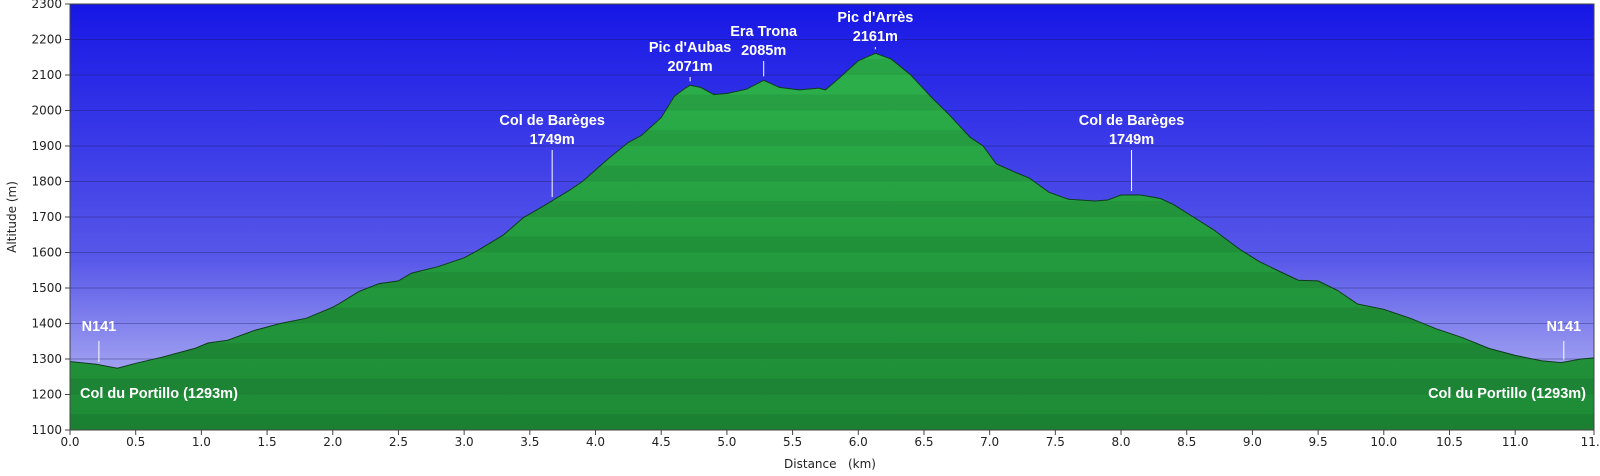 This screenshot has height=476, width=1600. I want to click on x-tick-label: 10.0, so click(1383, 442).